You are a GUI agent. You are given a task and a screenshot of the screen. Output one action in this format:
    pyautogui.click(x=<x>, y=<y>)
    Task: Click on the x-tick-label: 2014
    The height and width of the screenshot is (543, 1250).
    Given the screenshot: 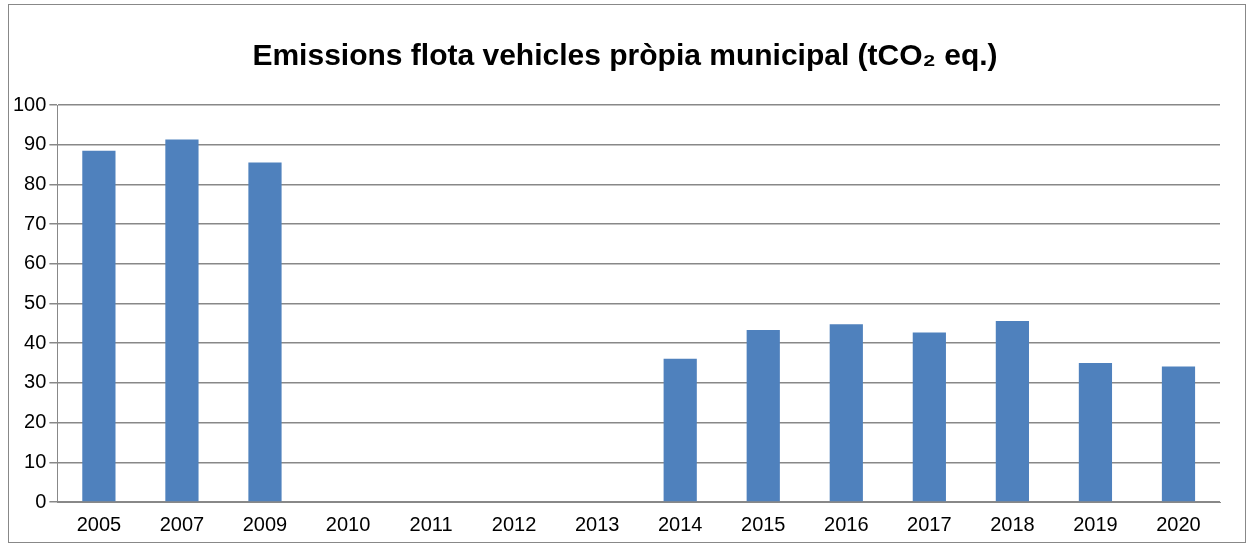 What is the action you would take?
    pyautogui.click(x=680, y=523)
    